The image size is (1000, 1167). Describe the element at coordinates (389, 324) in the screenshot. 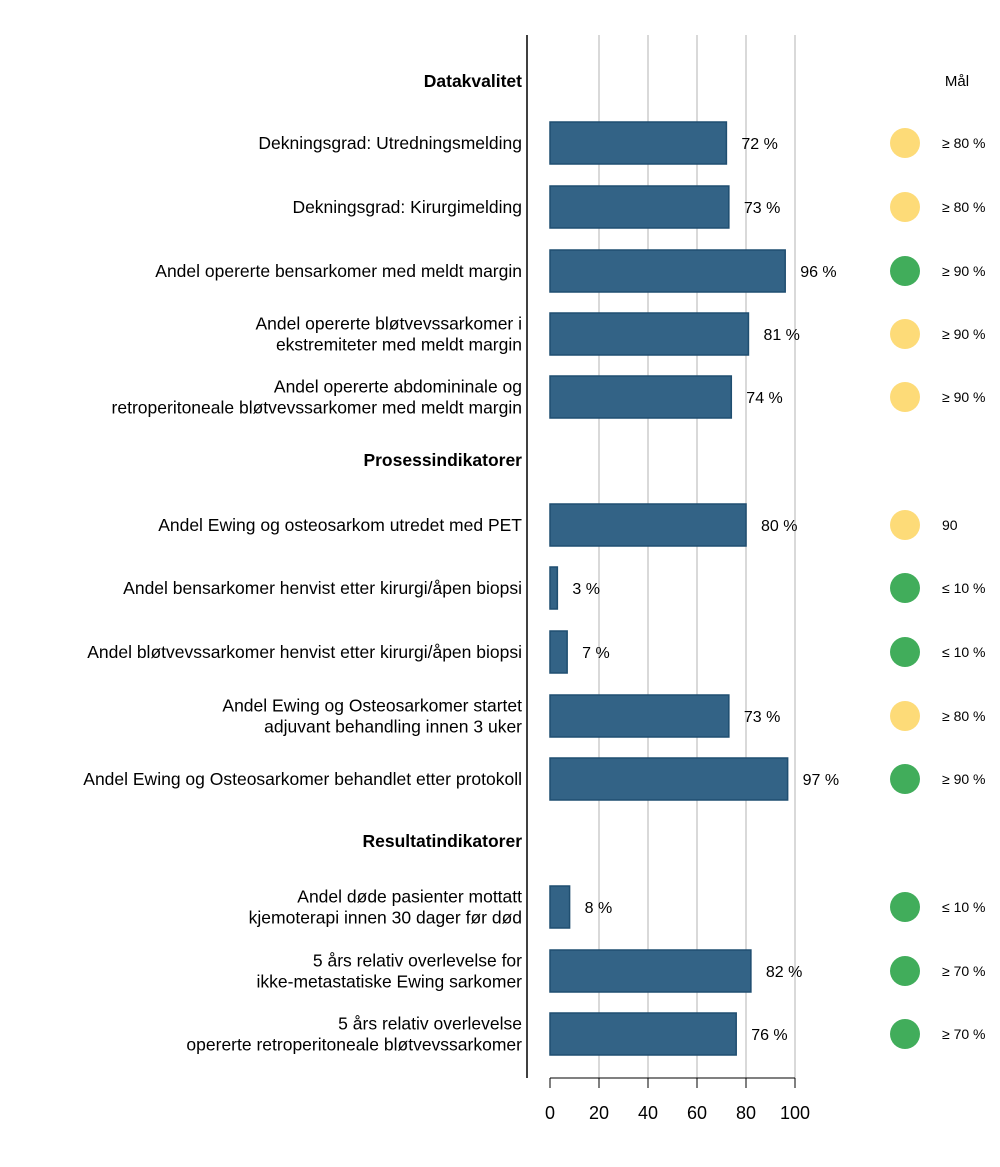

I see `category-label: Andel opererte bløtvevssarkomer i` at that location.